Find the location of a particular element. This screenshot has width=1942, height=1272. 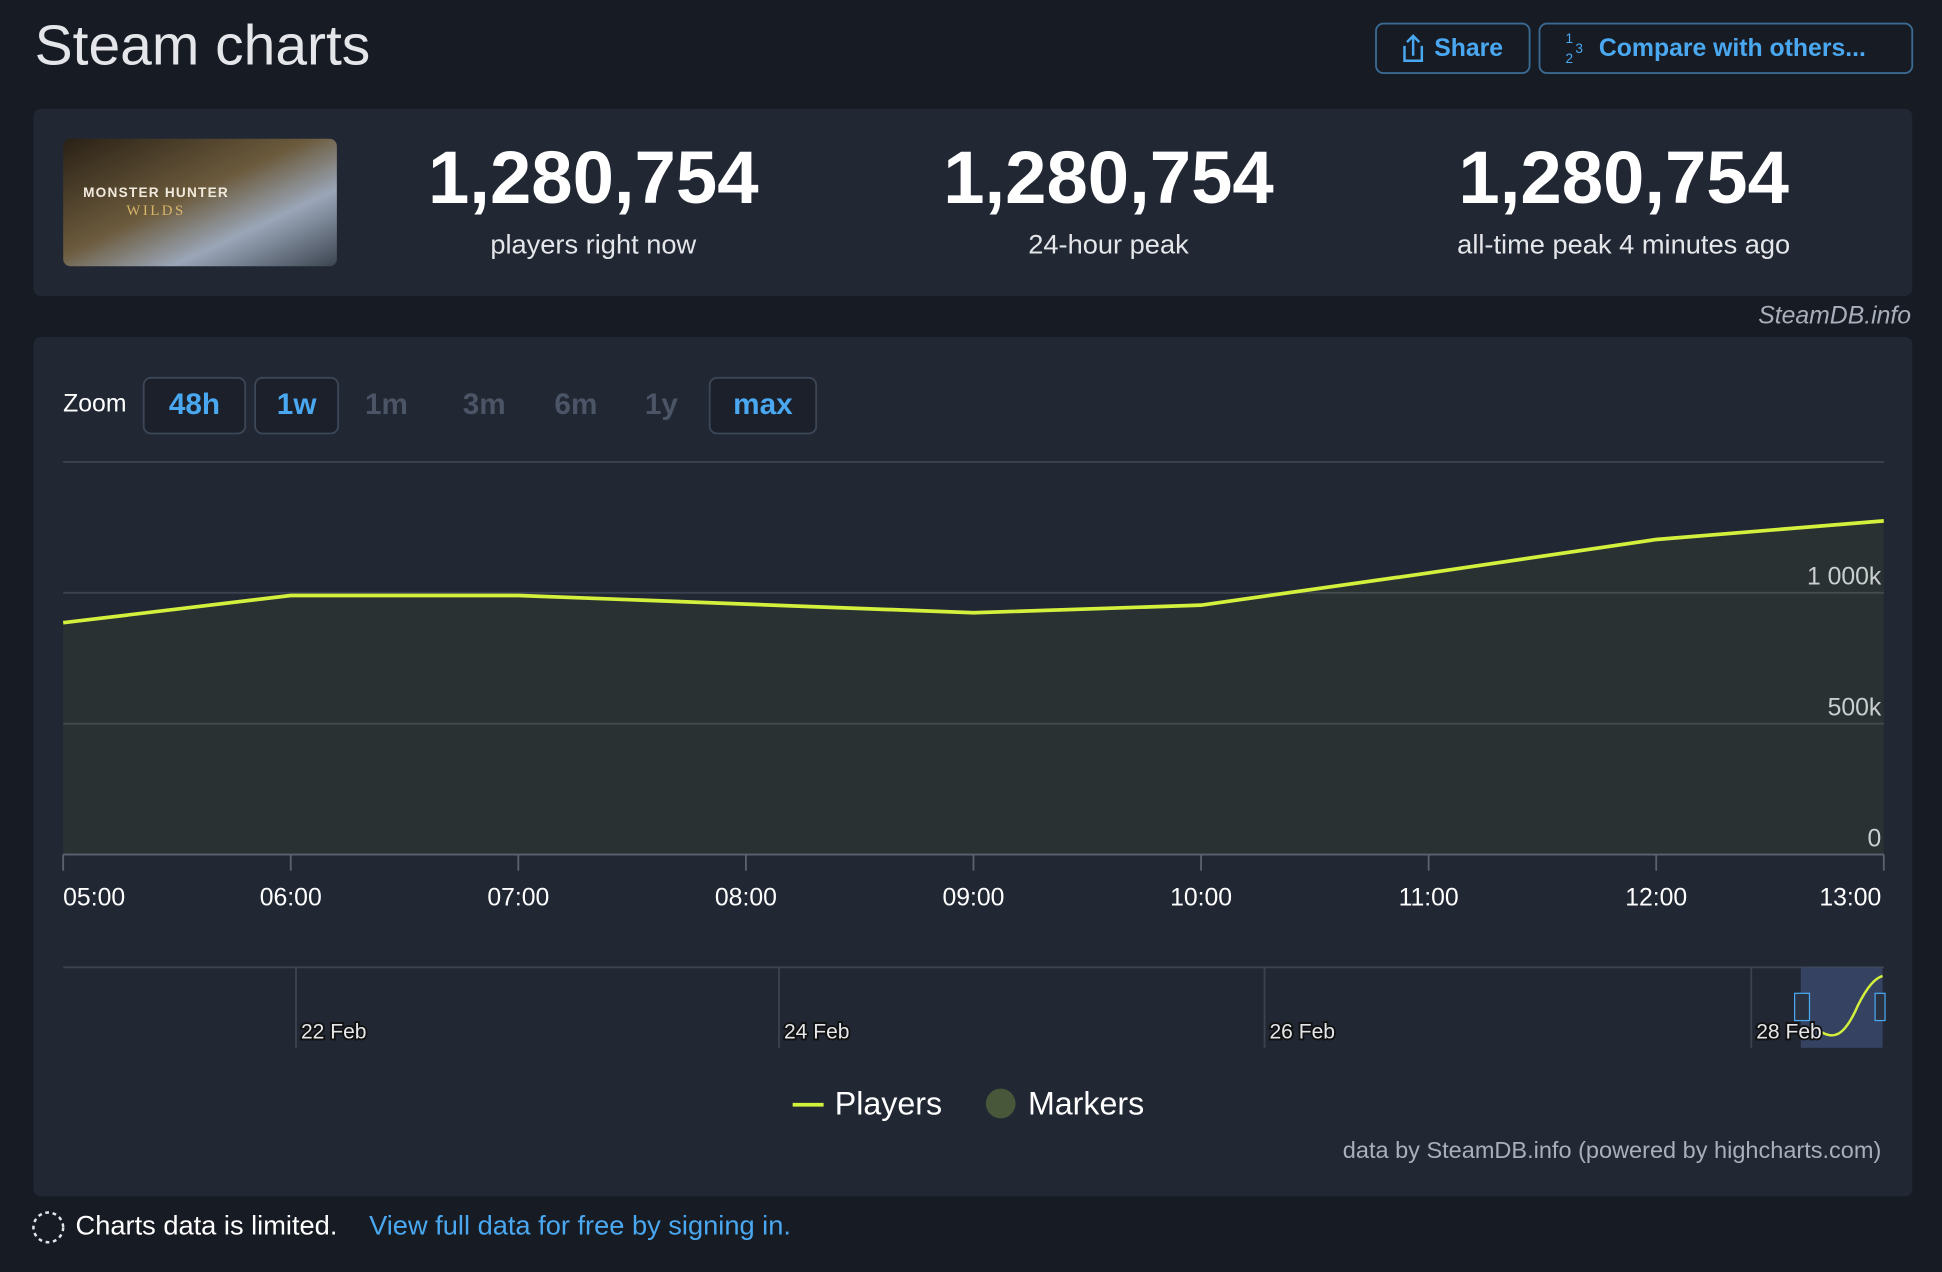

y-tick-label: 0 is located at coordinates (1875, 838).